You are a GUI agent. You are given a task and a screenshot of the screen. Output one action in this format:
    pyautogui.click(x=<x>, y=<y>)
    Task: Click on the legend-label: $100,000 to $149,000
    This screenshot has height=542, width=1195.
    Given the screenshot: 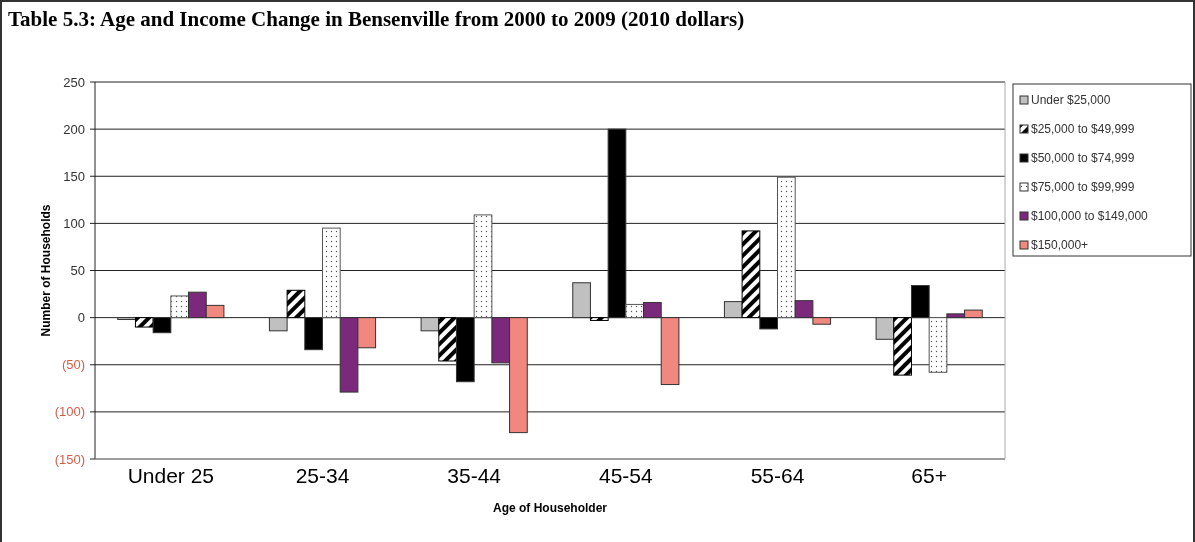 What is the action you would take?
    pyautogui.click(x=1090, y=216)
    